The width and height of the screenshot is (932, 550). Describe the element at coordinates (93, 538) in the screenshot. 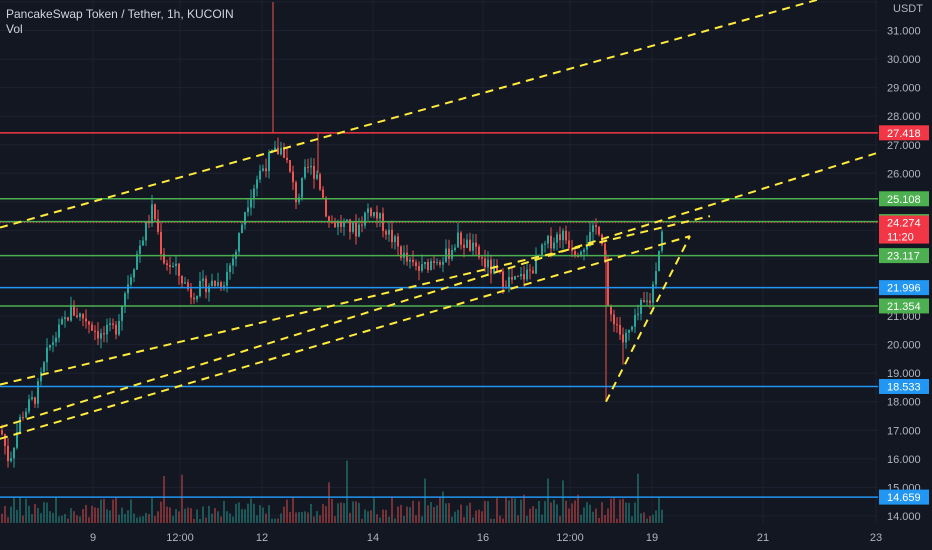

I see `time-tick: 9` at that location.